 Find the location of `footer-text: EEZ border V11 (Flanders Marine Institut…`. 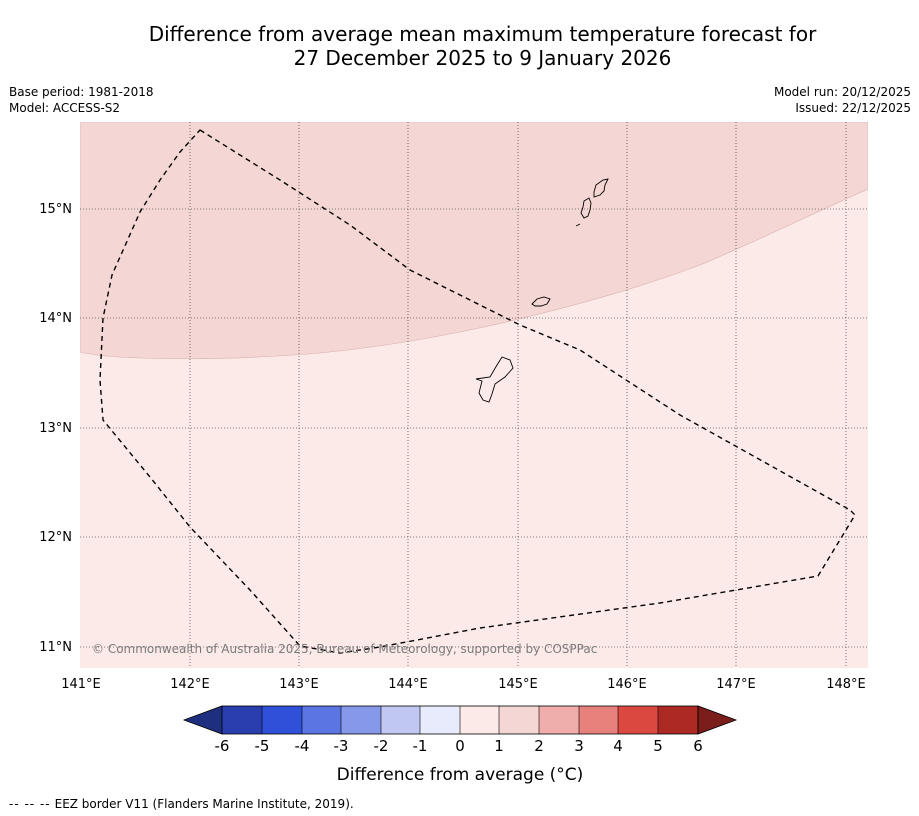

footer-text: EEZ border V11 (Flanders Marine Institut… is located at coordinates (204, 804).